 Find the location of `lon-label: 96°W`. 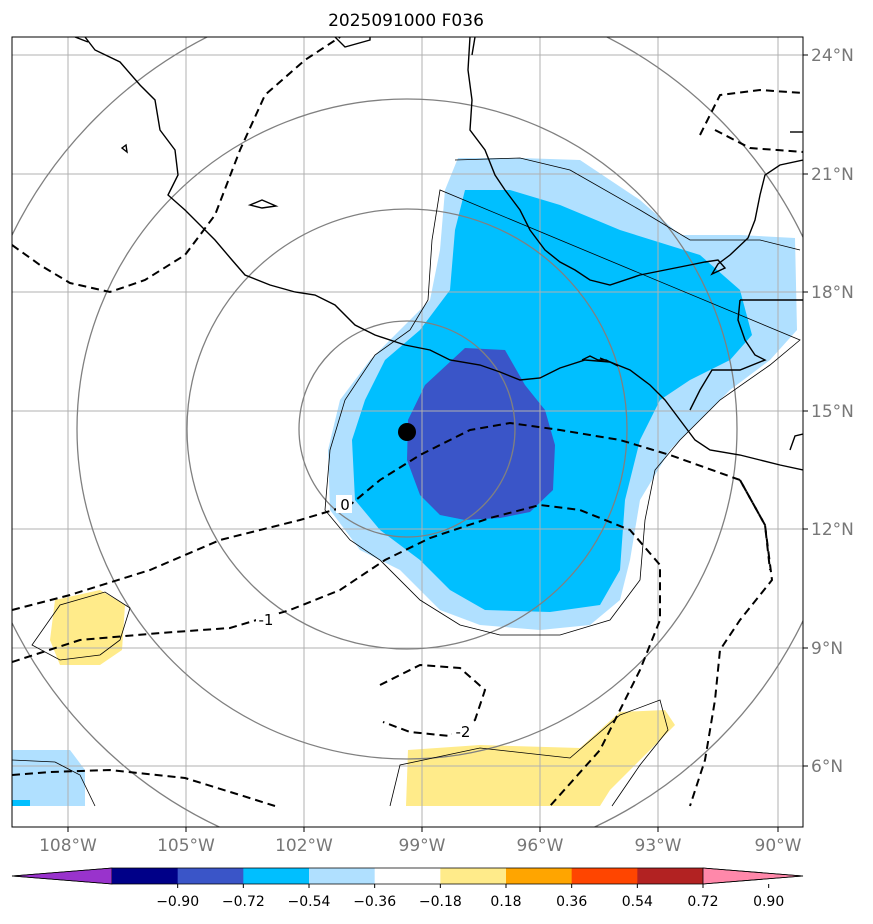

lon-label: 96°W is located at coordinates (540, 846).